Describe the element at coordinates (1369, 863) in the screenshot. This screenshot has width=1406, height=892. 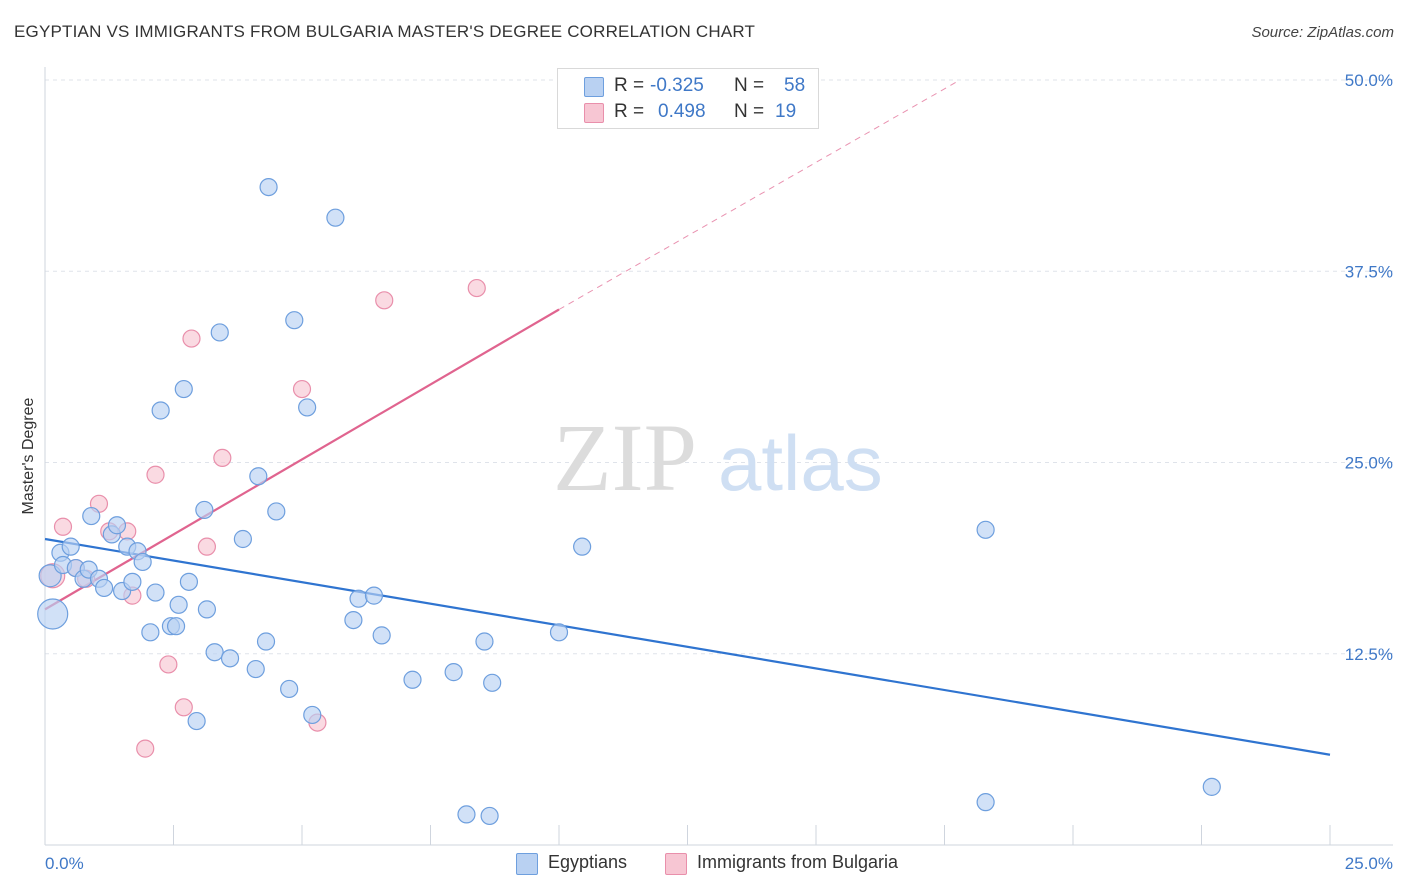
I see `x-tick-label-max: 25.0%` at that location.